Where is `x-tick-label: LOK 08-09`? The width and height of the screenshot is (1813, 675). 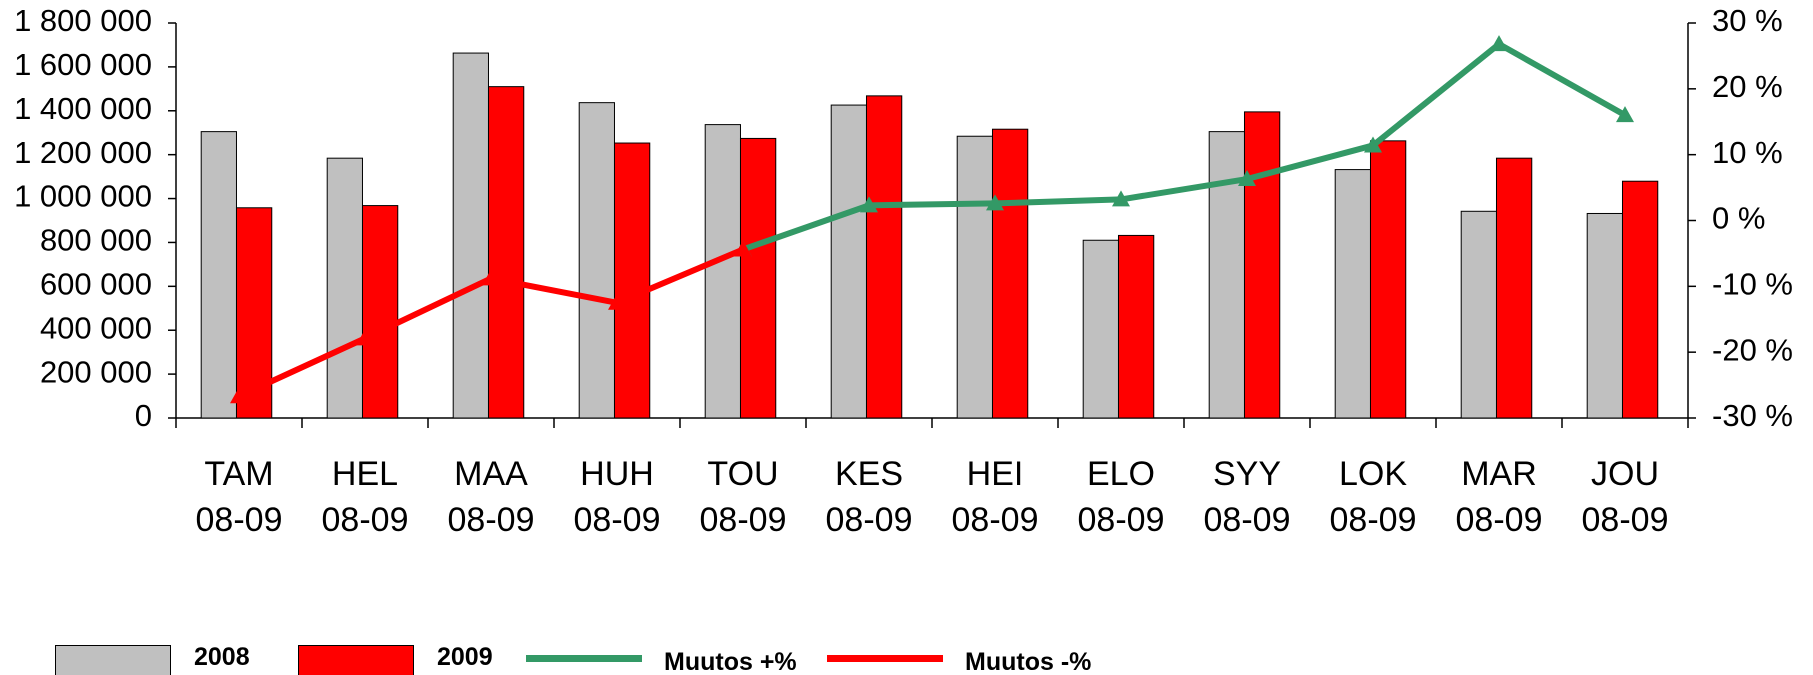 x-tick-label: LOK 08-09 is located at coordinates (1373, 497).